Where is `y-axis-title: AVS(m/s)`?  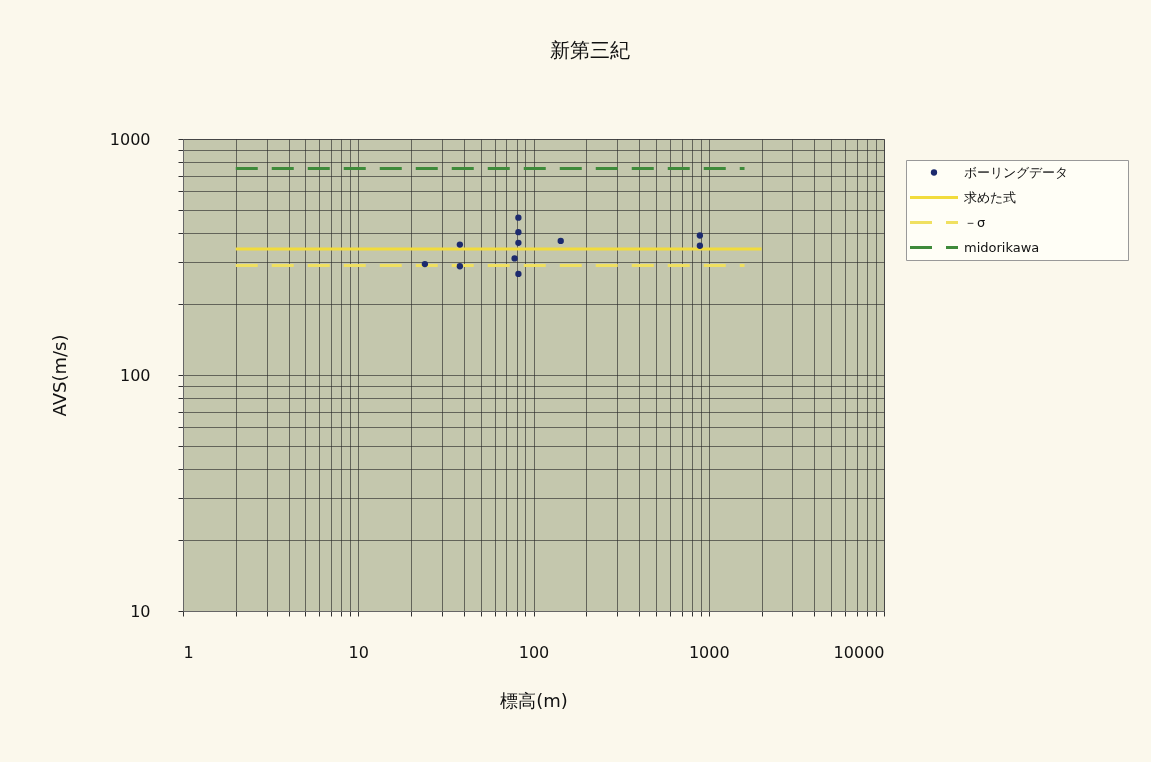
y-axis-title: AVS(m/s) is located at coordinates (59, 375).